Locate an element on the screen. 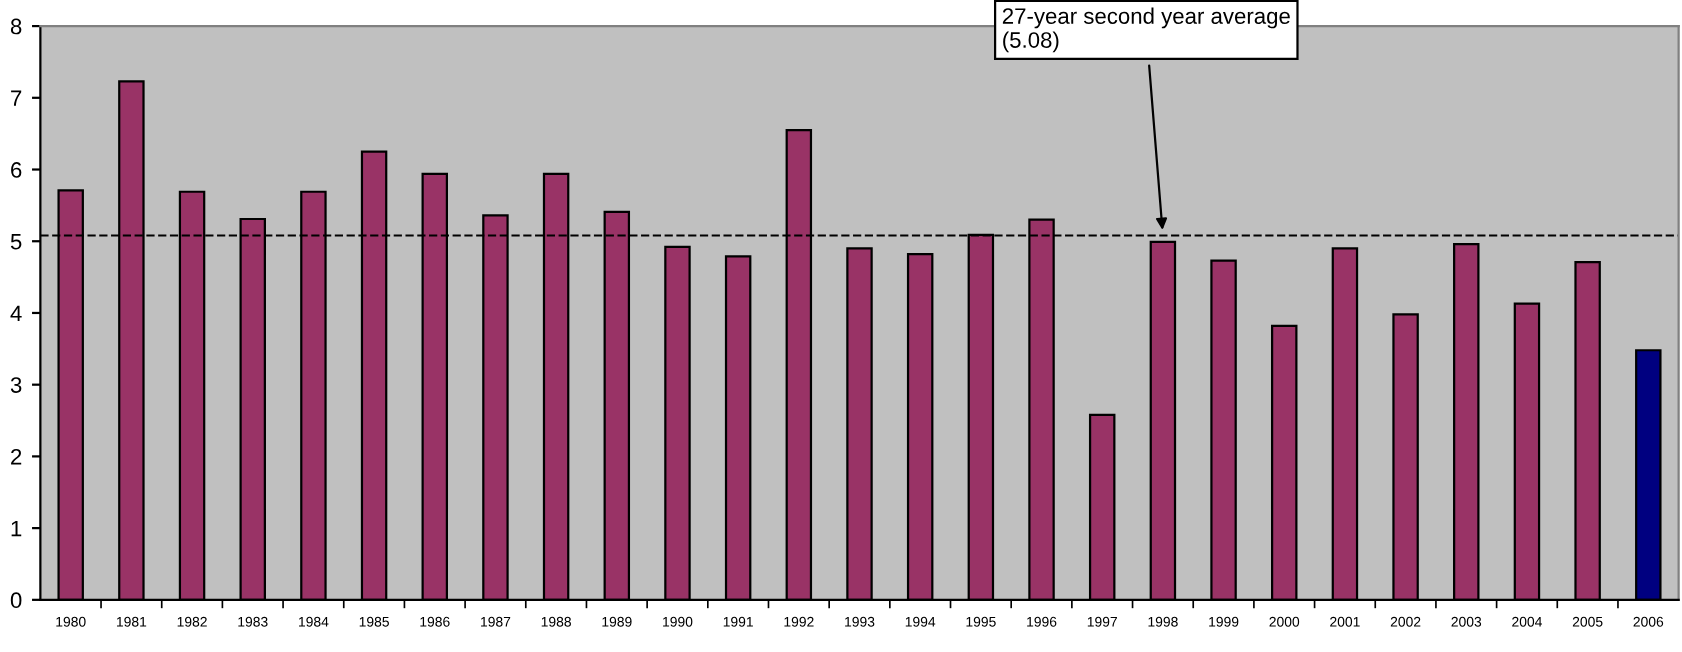  y-tick-label: 2 is located at coordinates (16, 456).